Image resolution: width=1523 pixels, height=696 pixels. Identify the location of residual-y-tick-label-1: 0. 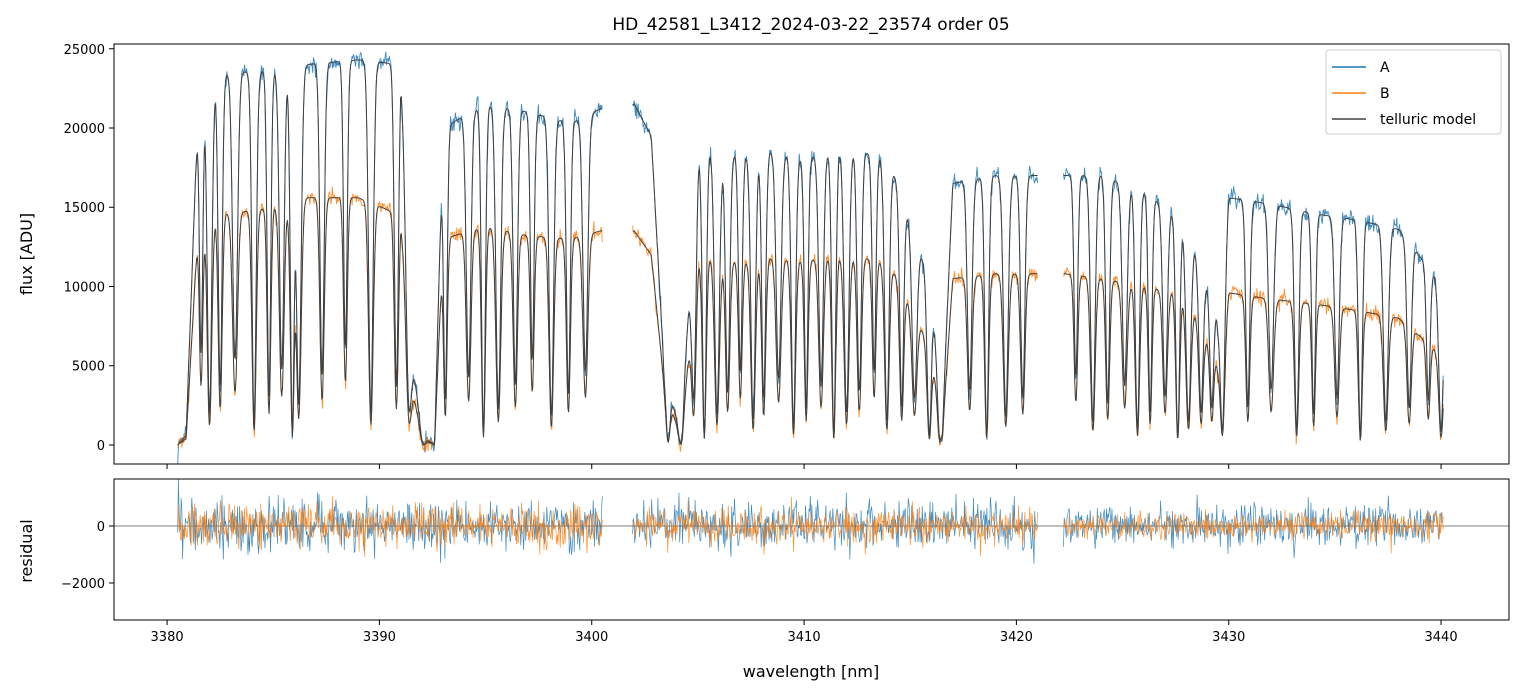
(101, 527).